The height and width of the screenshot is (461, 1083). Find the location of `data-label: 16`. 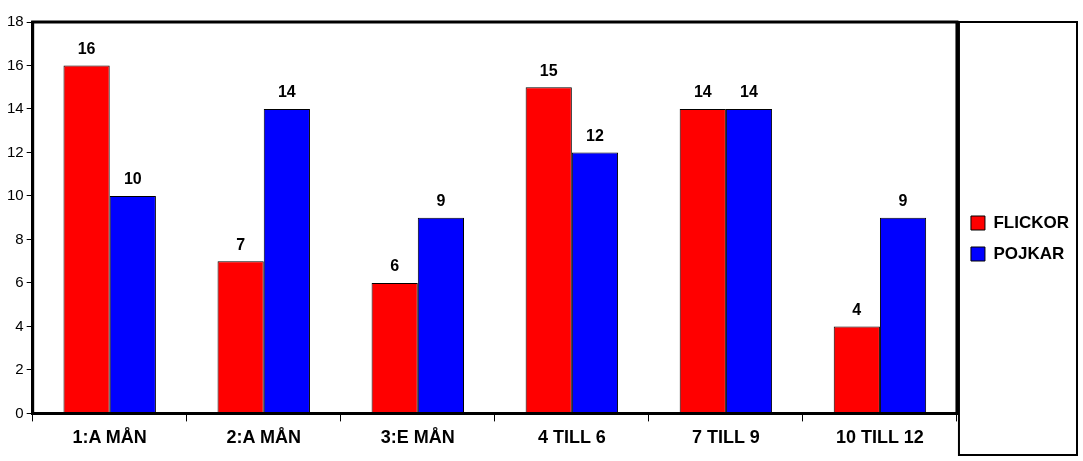

data-label: 16 is located at coordinates (86, 48).